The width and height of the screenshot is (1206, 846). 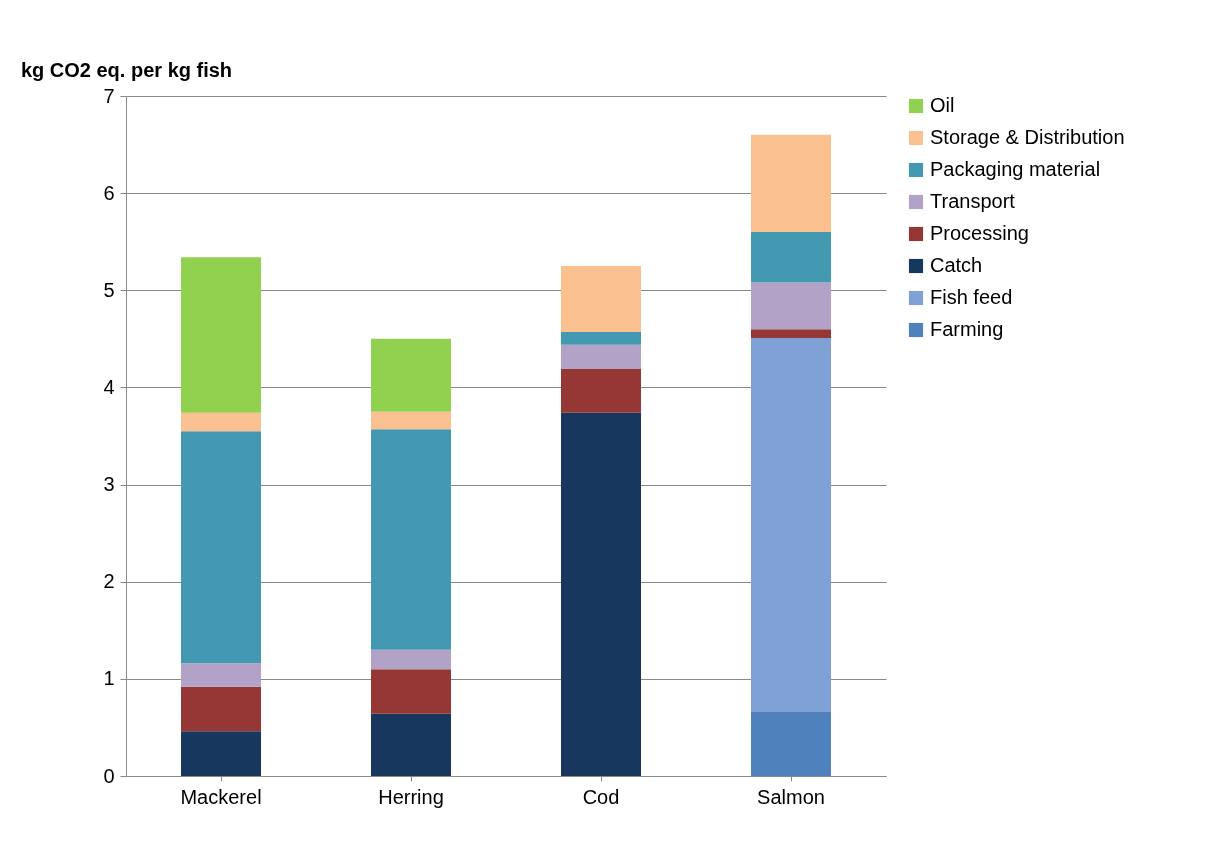 What do you see at coordinates (411, 796) in the screenshot?
I see `x-tick-label: Herring` at bounding box center [411, 796].